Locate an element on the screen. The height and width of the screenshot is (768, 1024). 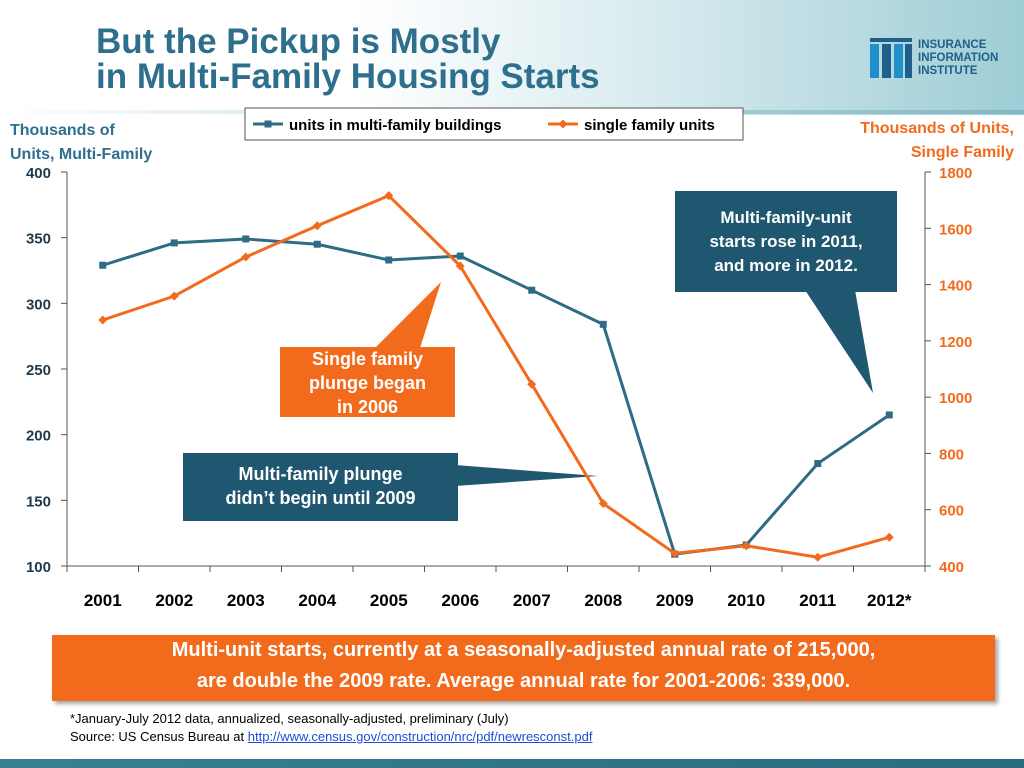
annotation-line: Multi-family-unit is located at coordinates (786, 217).